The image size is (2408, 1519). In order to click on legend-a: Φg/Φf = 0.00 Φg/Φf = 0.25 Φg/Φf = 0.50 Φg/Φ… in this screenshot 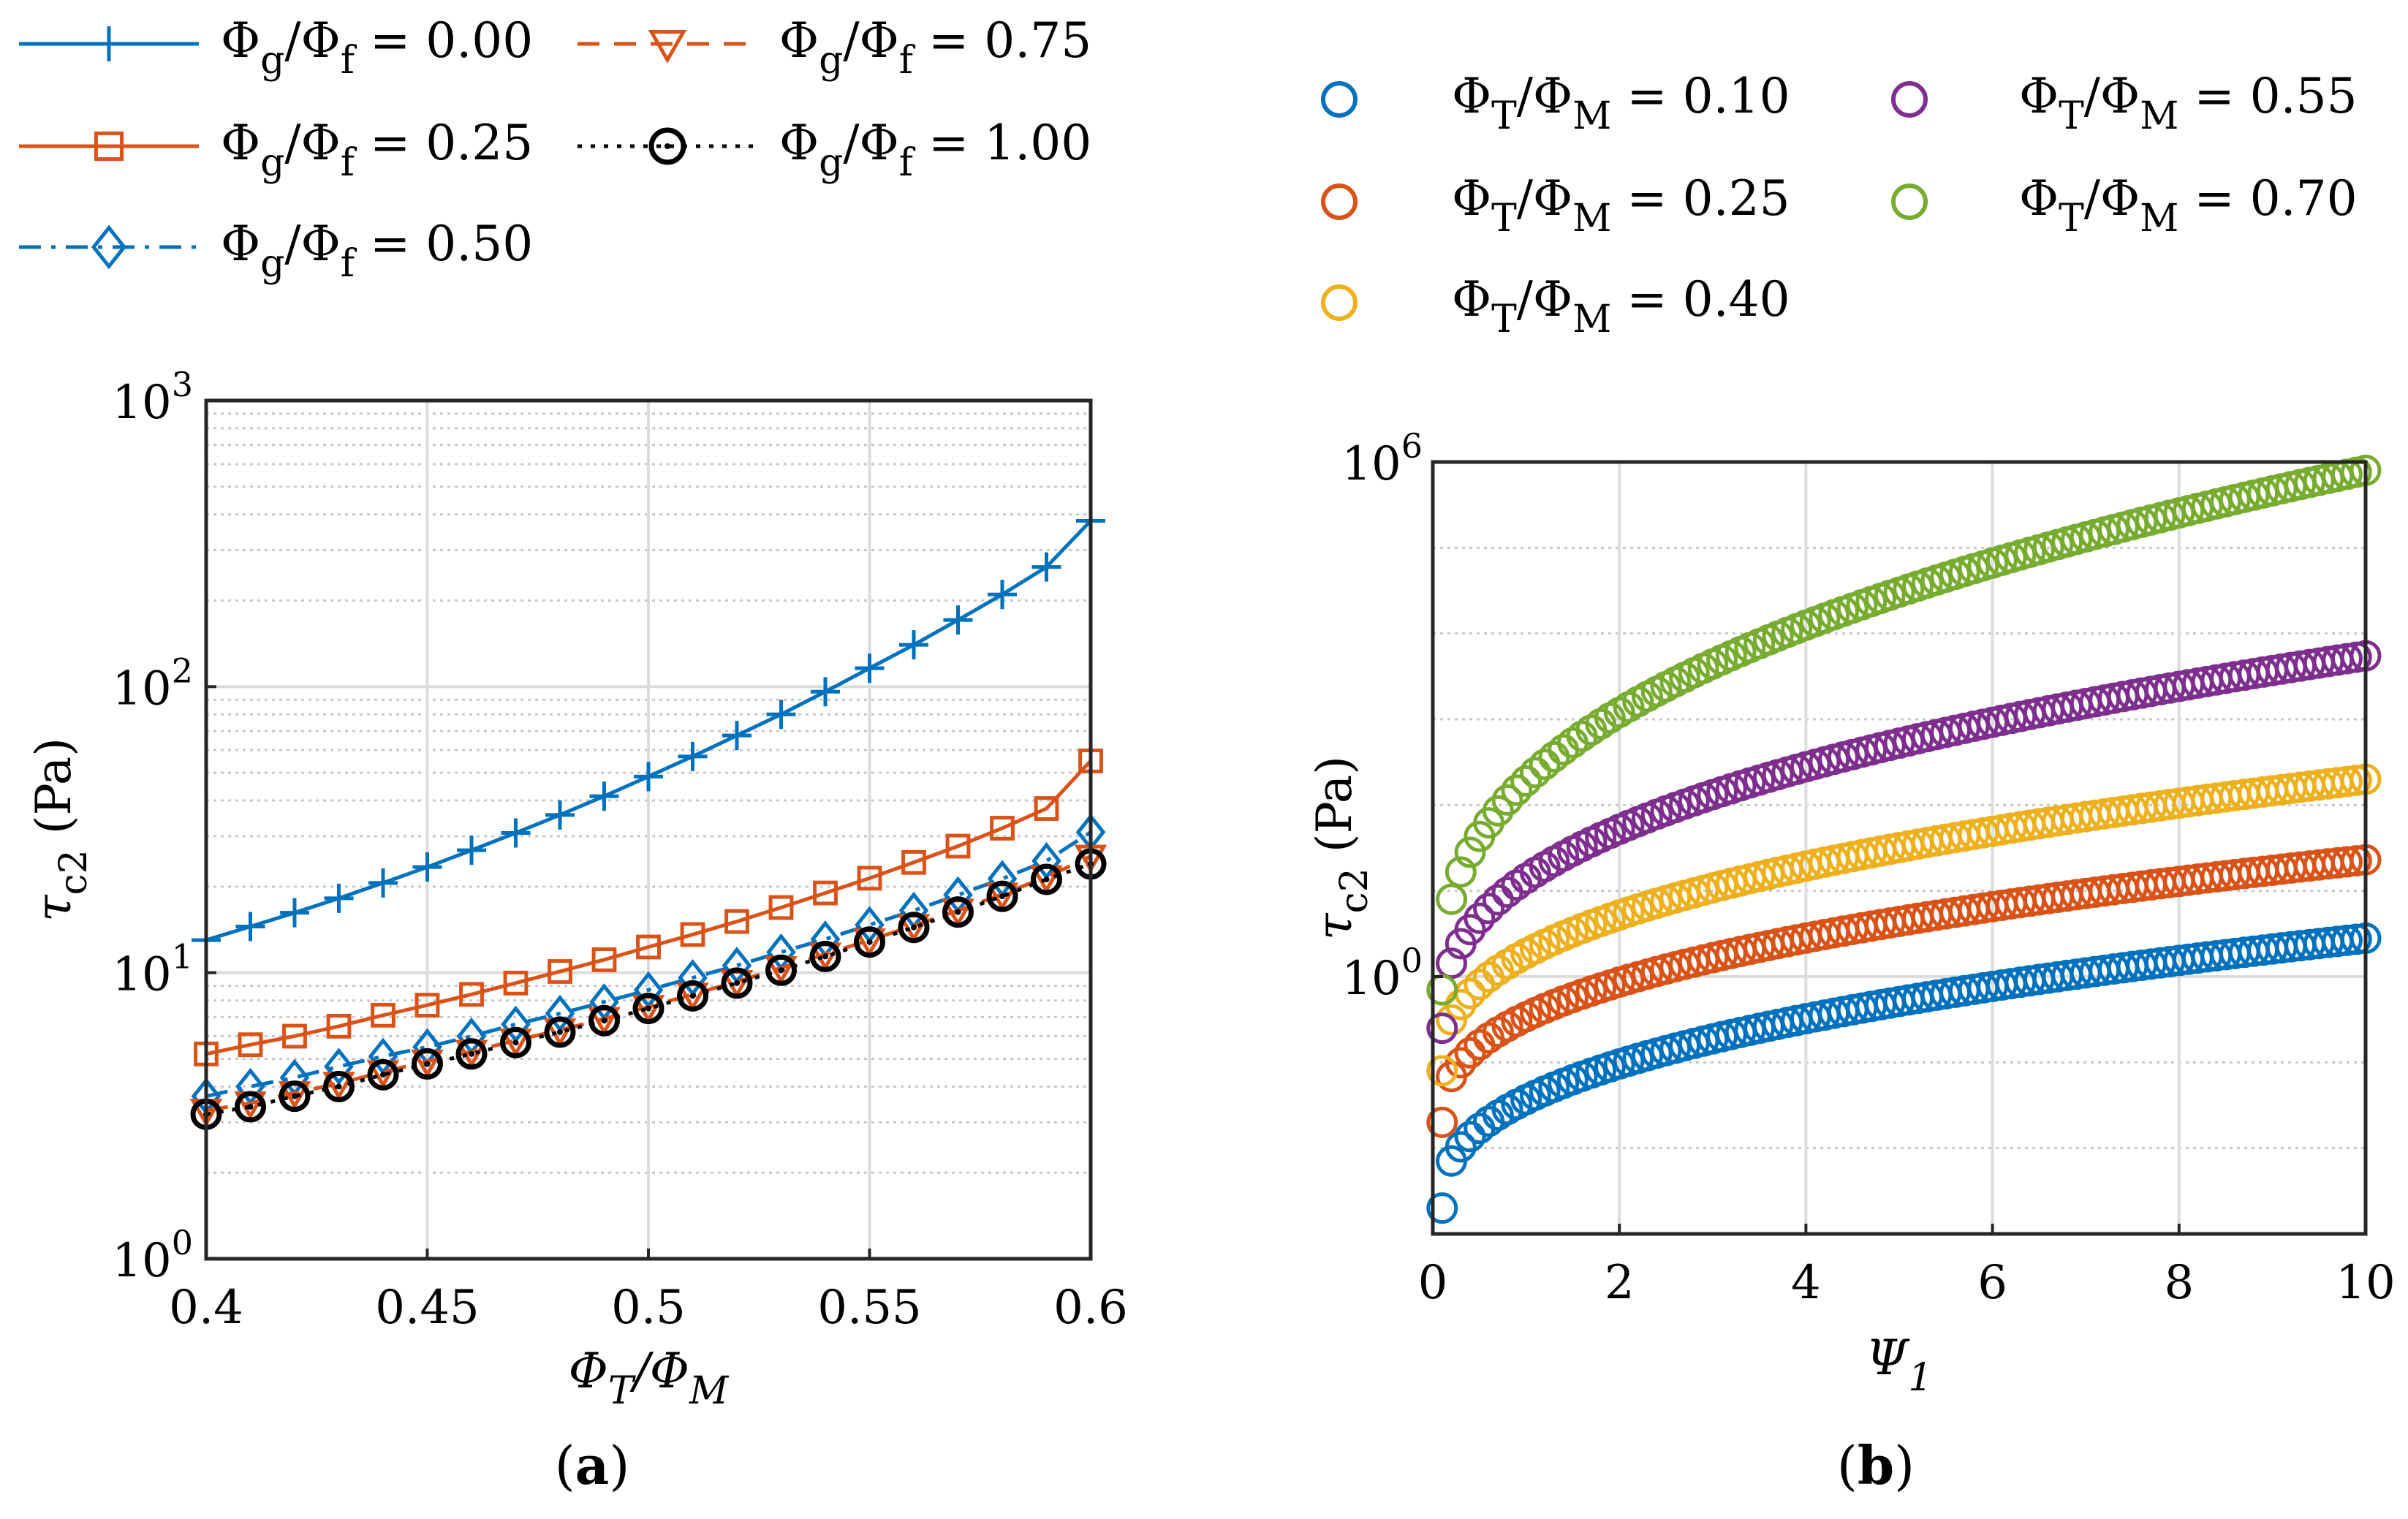, I will do `click(555, 149)`.